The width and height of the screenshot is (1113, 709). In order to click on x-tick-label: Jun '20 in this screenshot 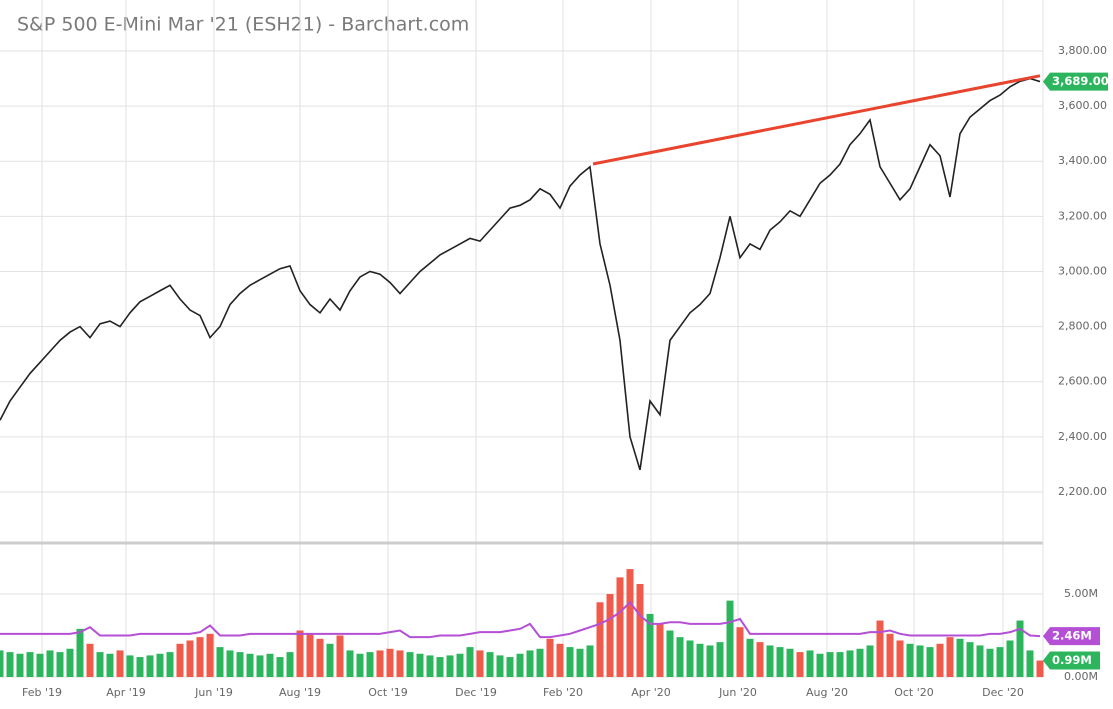, I will do `click(737, 692)`.